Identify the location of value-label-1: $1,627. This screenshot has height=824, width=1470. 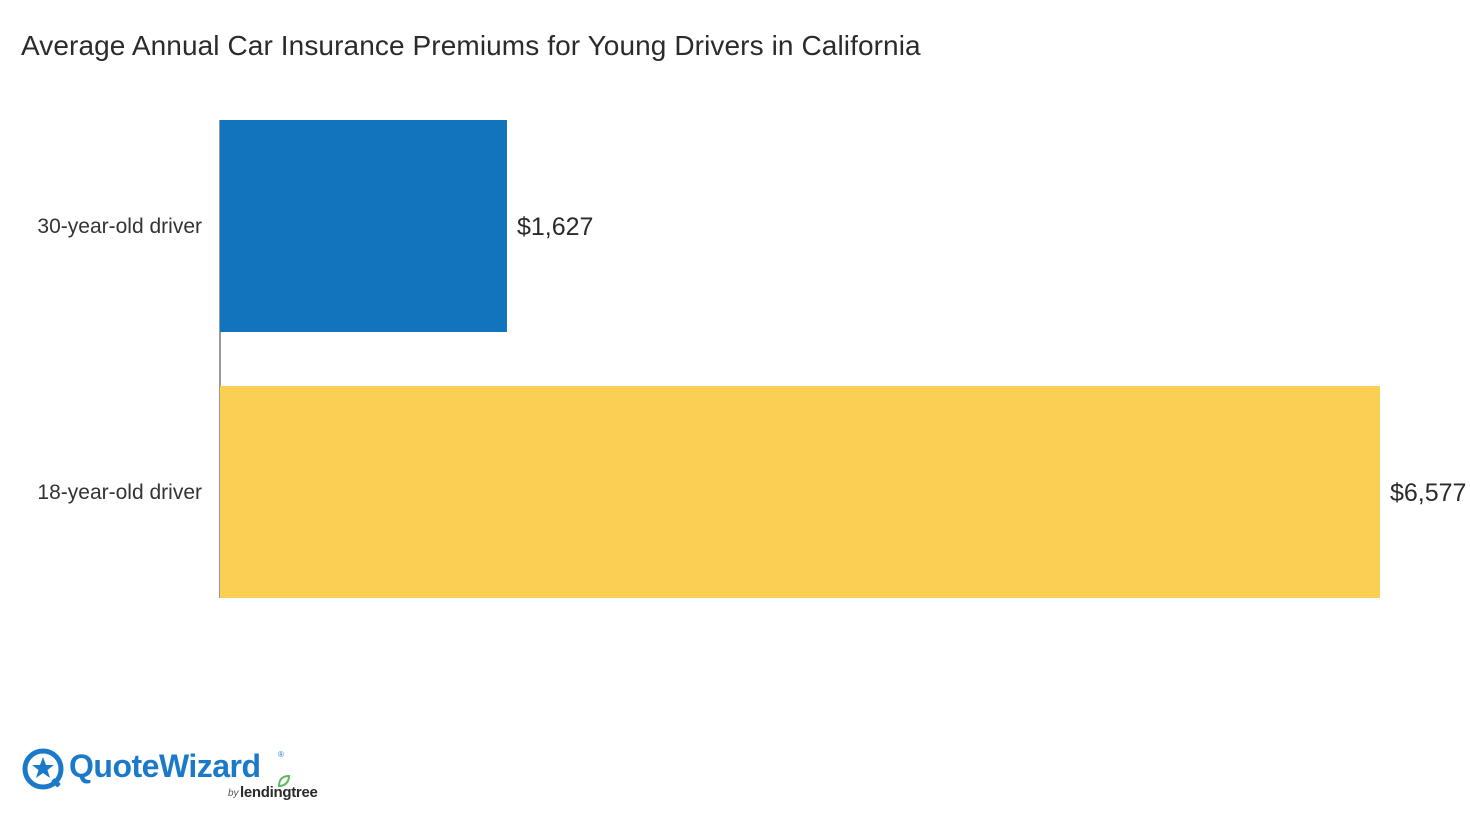
(555, 227).